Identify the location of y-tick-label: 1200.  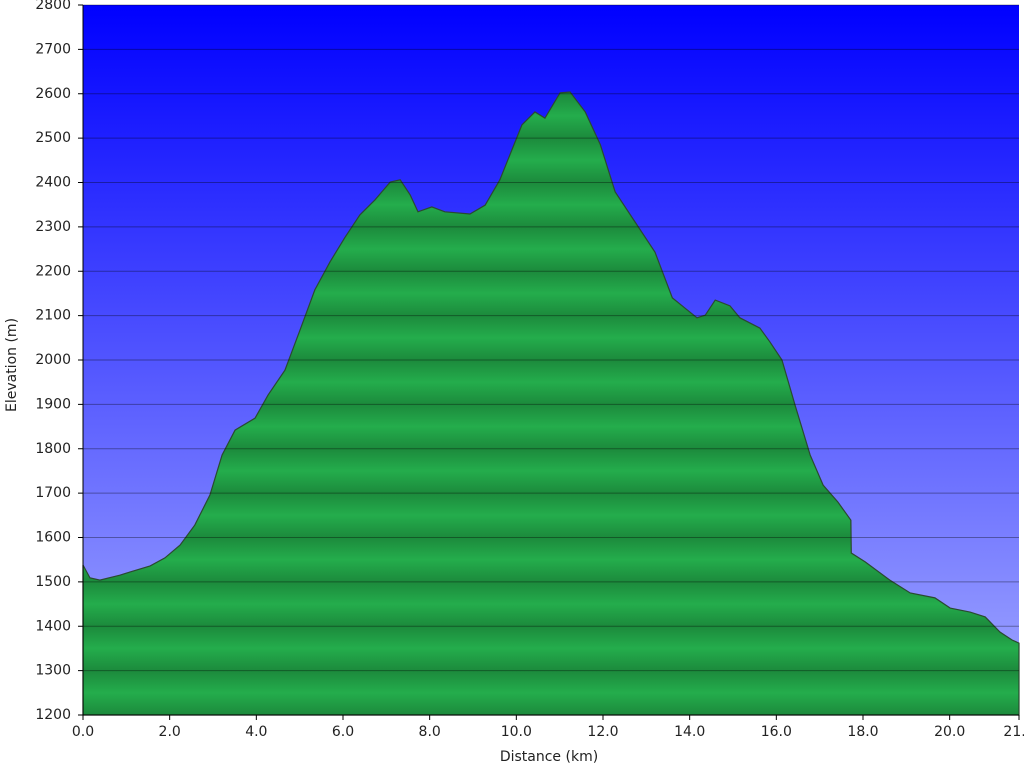
(53, 715).